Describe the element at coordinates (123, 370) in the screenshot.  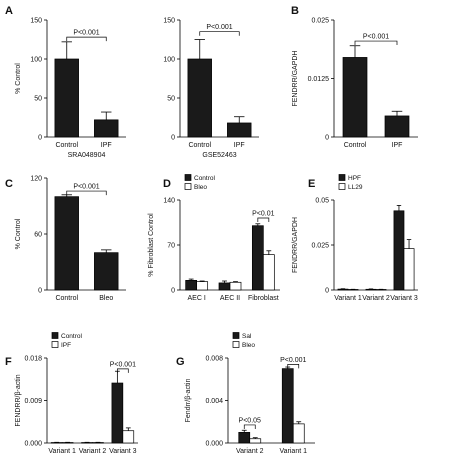
I see `significance-bracket-f` at that location.